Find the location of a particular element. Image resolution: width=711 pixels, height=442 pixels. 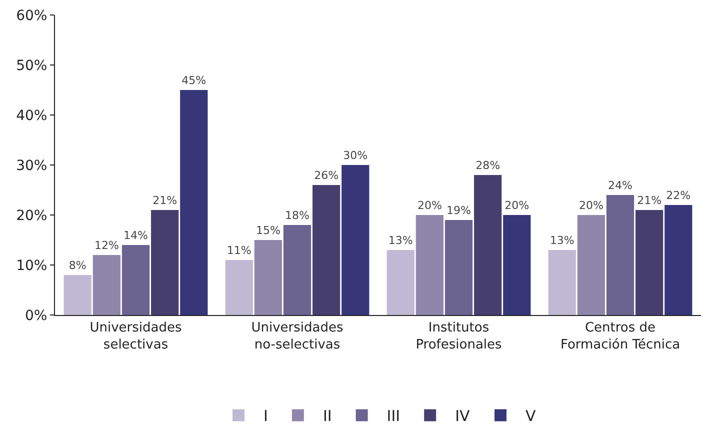

data-label: 26% is located at coordinates (326, 175).